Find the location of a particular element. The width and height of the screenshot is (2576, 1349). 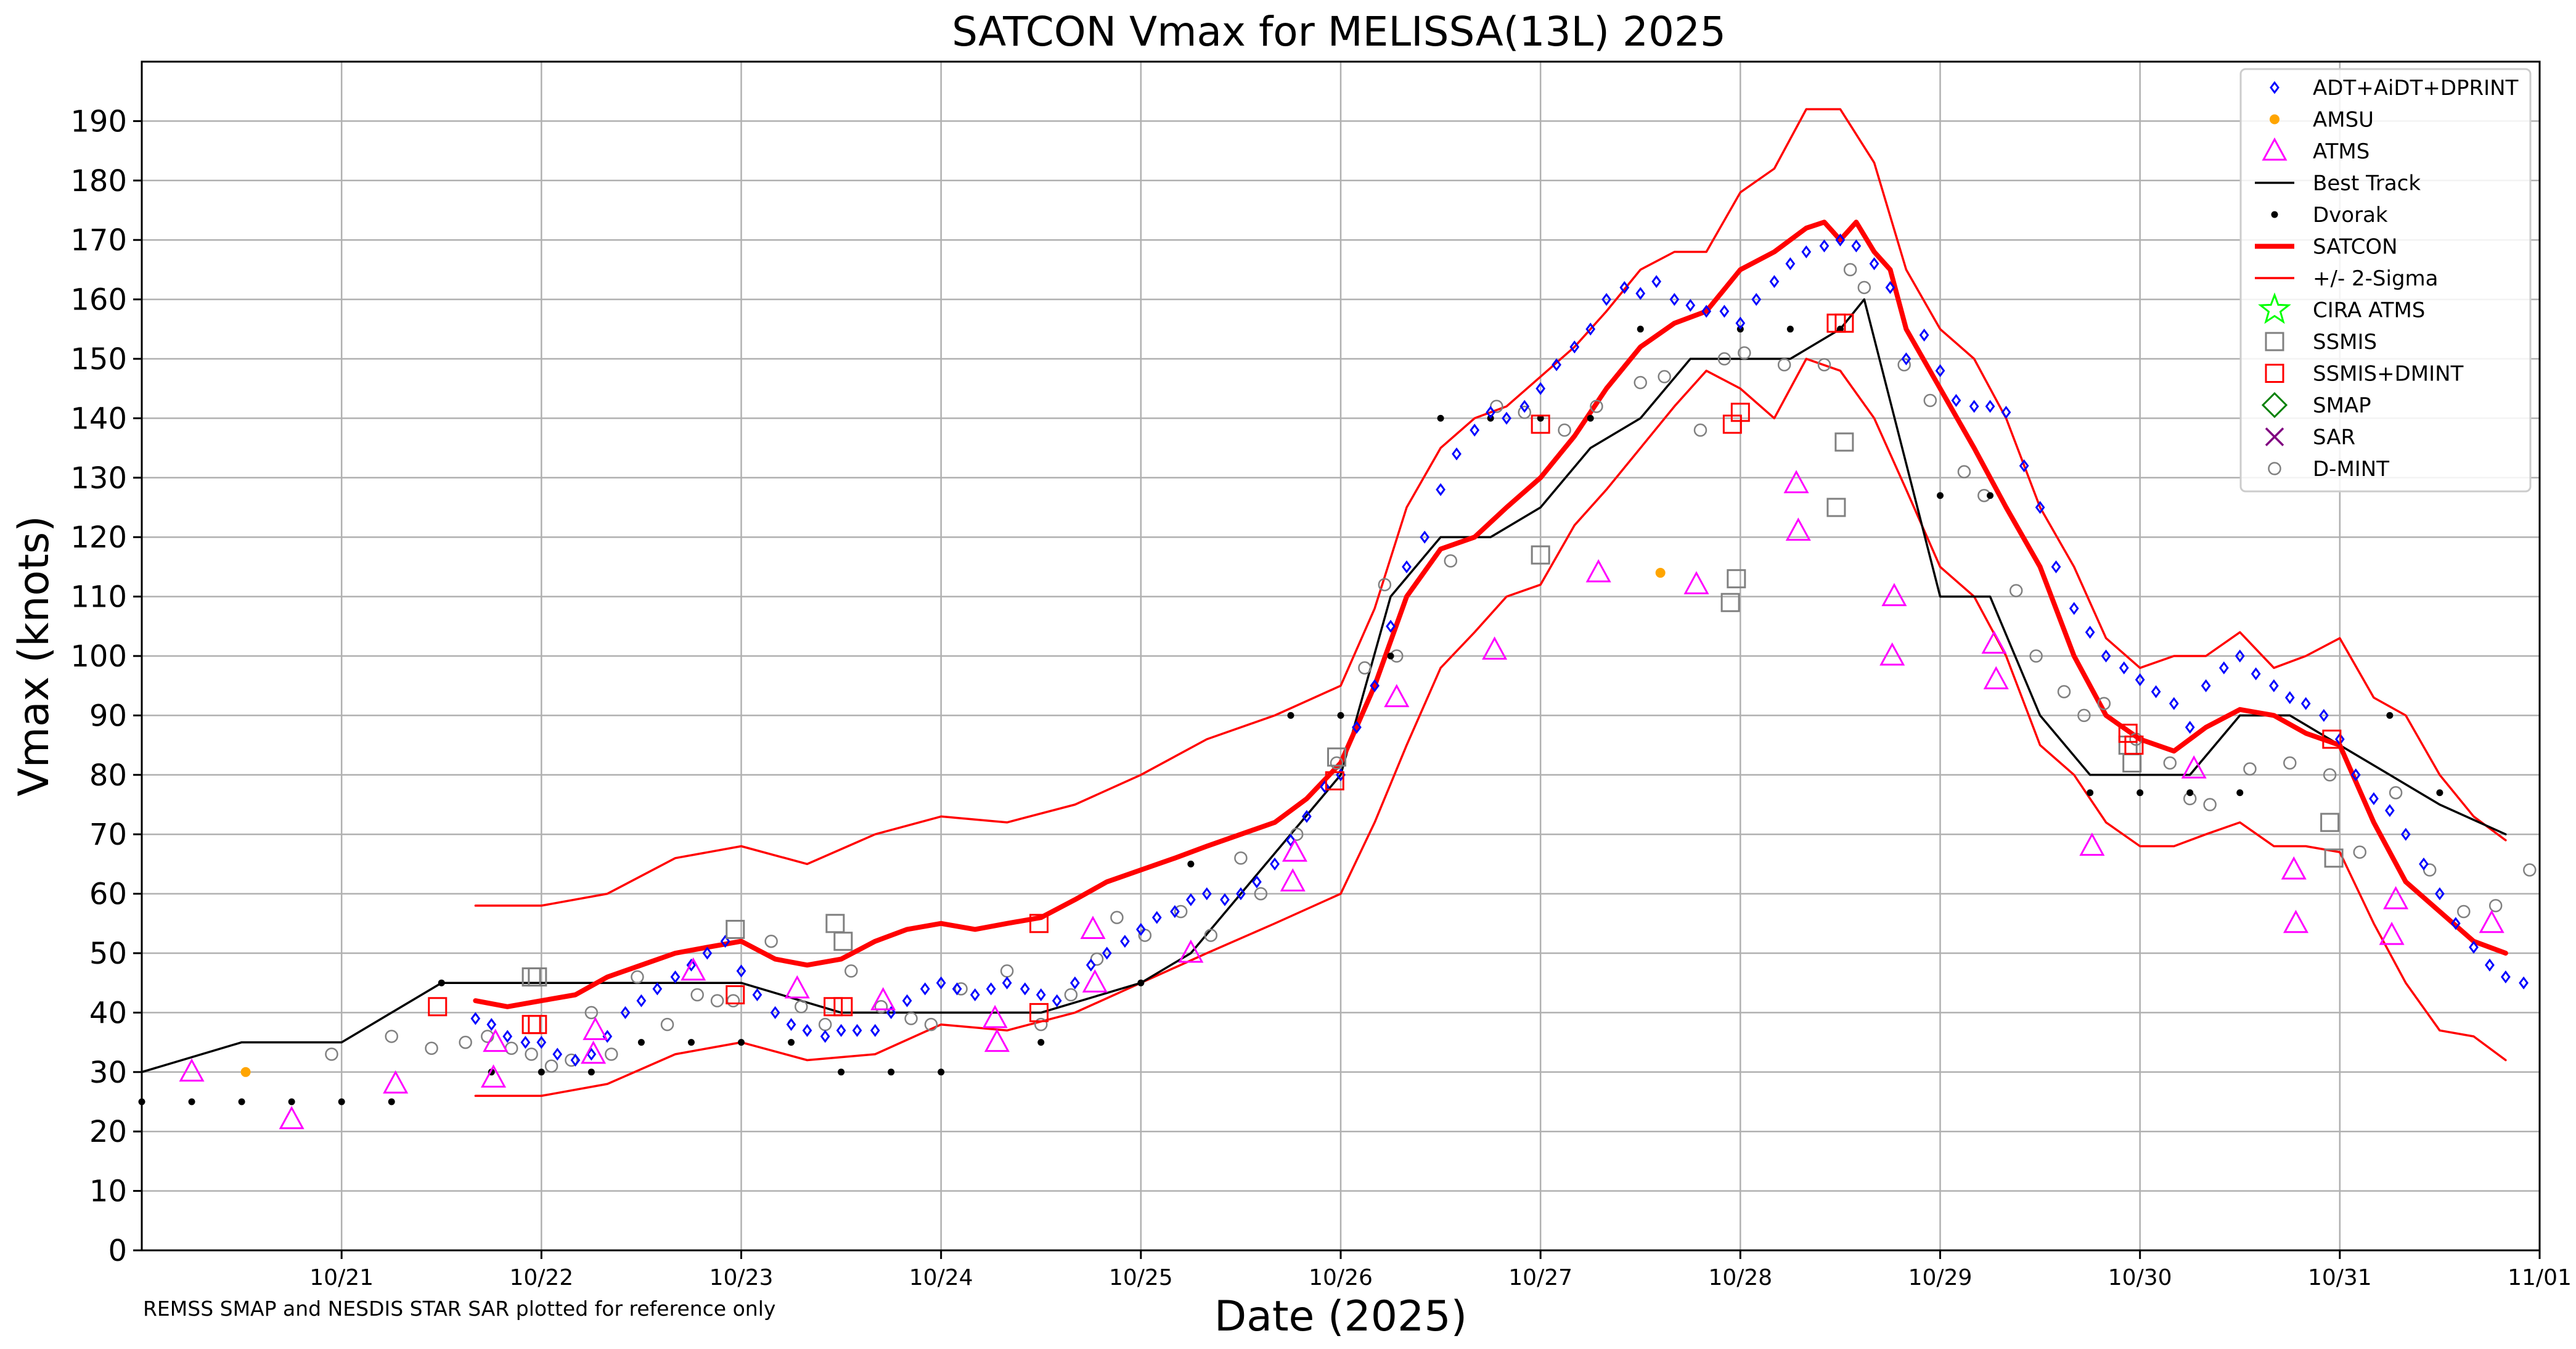

x-tick-label: 10/25 is located at coordinates (1141, 1277).